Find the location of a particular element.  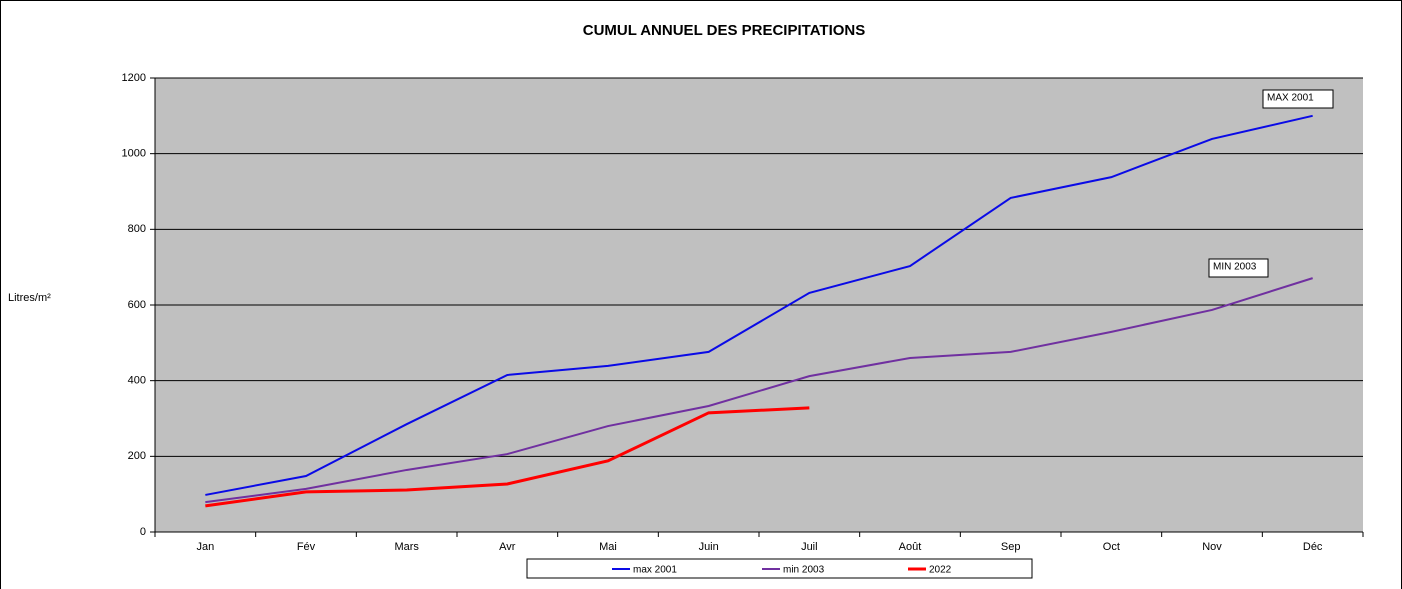

y-tick-label: 1000 is located at coordinates (134, 154).